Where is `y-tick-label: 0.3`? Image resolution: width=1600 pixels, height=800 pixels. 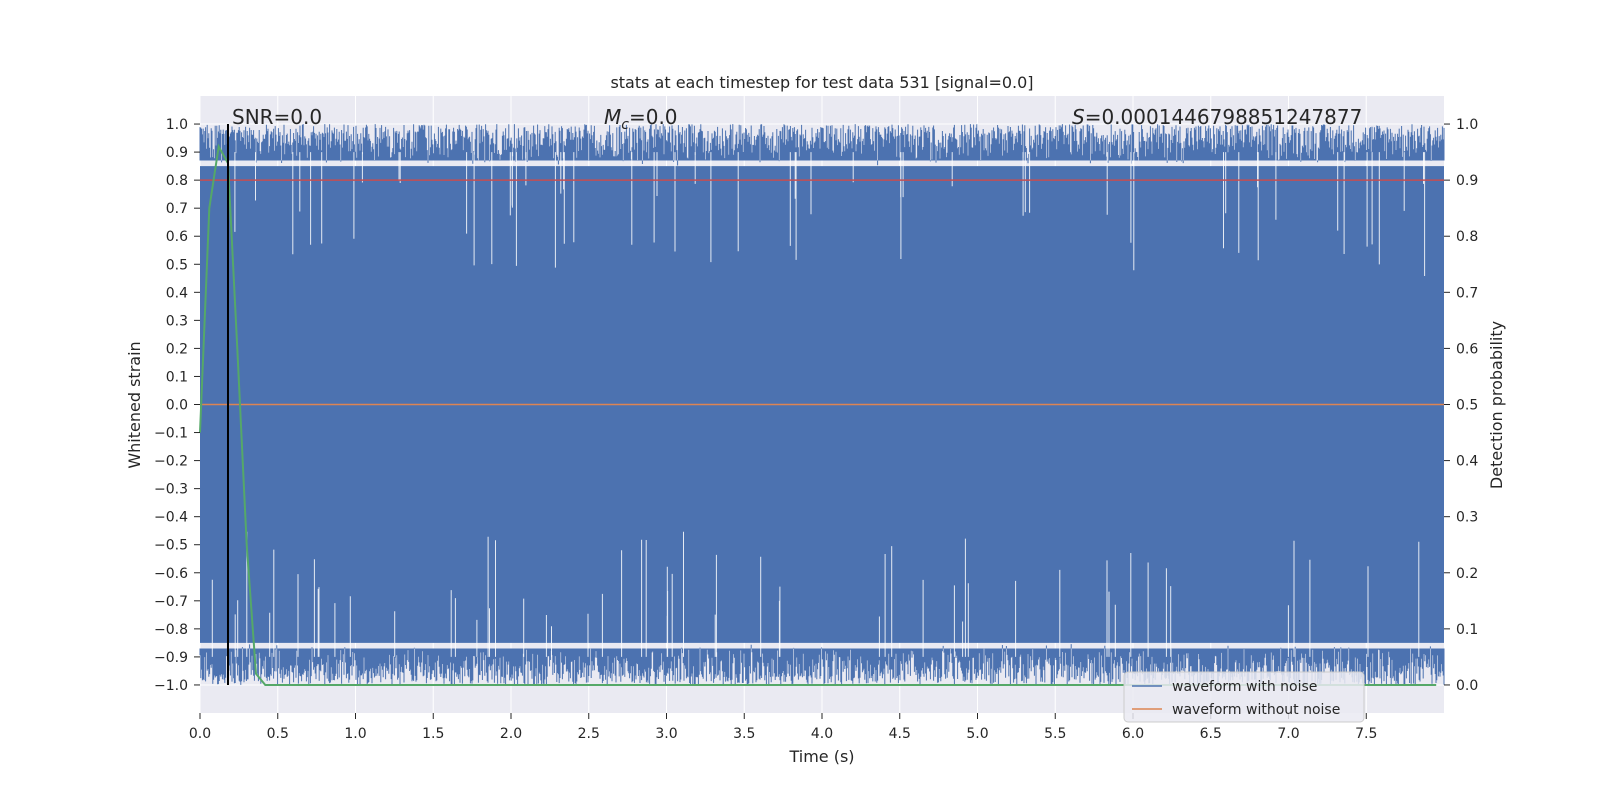
y-tick-label: 0.3 is located at coordinates (177, 321).